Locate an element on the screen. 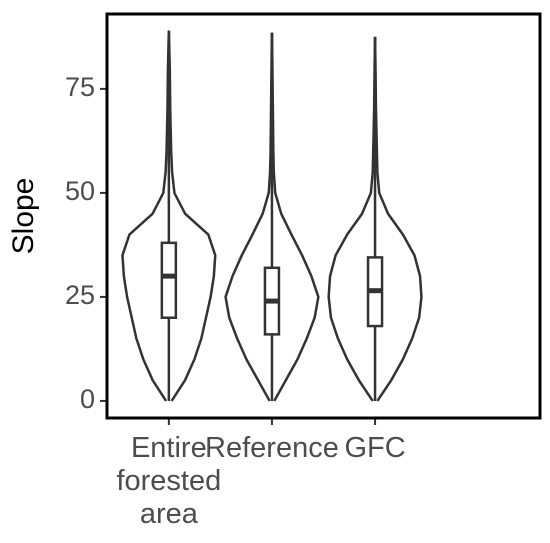 This screenshot has height=543, width=550. y-axis-title: Slope is located at coordinates (23, 216).